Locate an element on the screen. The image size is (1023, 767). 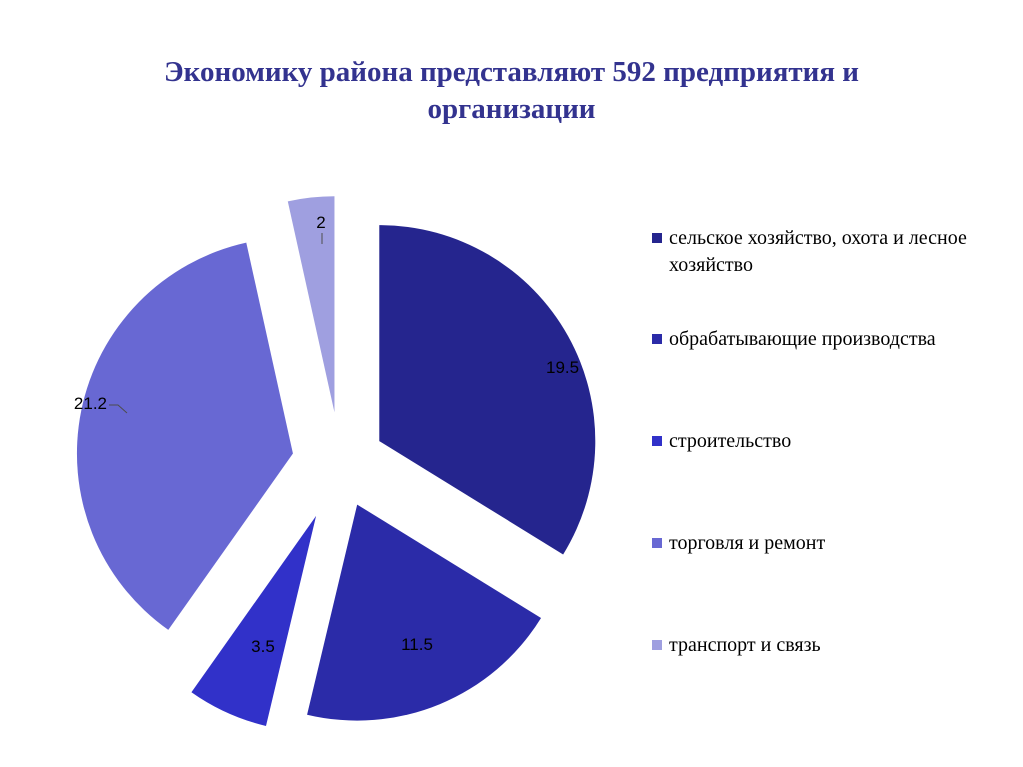
data-label-leader-line is located at coordinates (118, 409).